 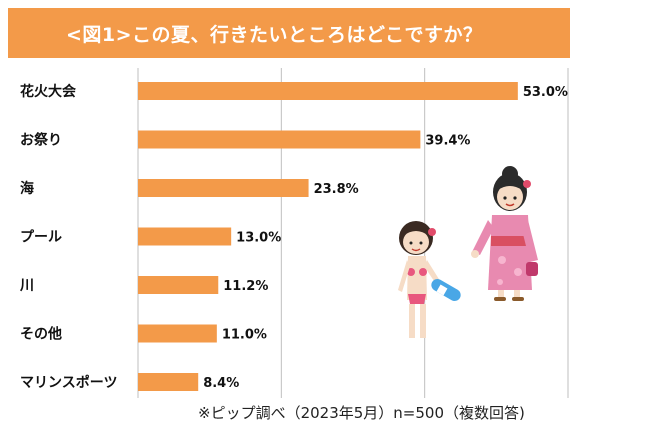 What do you see at coordinates (361, 413) in the screenshot?
I see `source-note: ※ピップ調べ（2023年5月）n=500（複数回答)` at bounding box center [361, 413].